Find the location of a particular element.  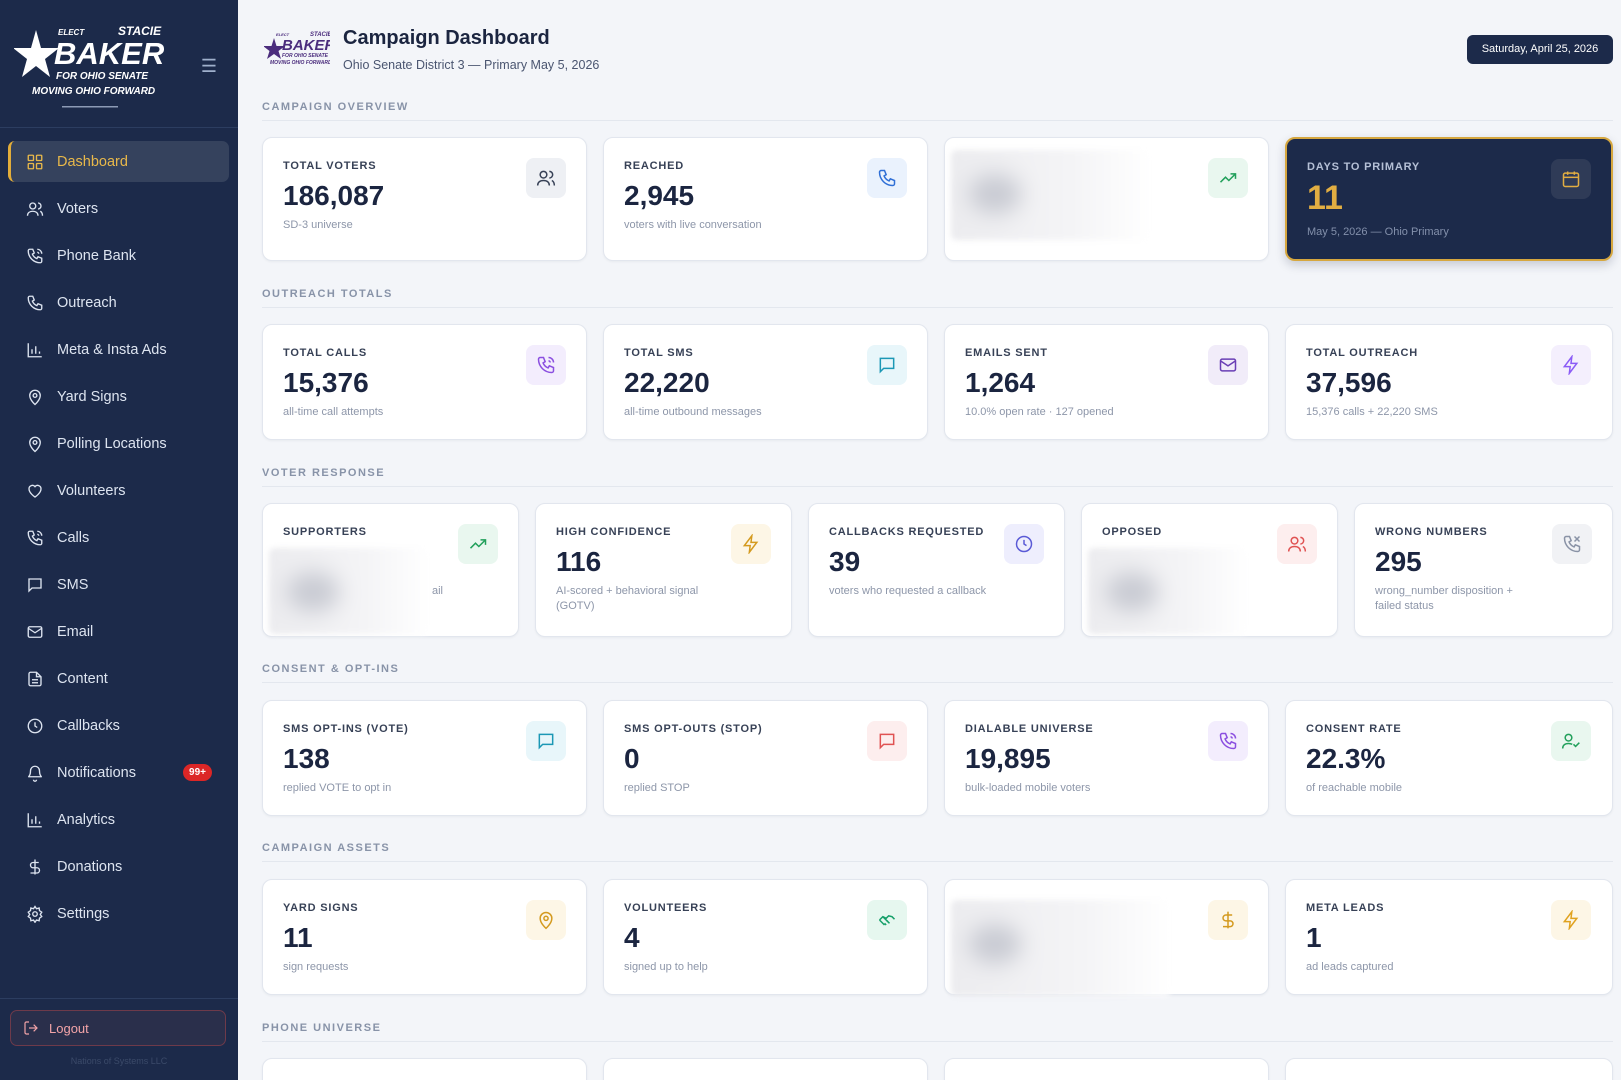

stat-value: 1 is located at coordinates (1314, 937).